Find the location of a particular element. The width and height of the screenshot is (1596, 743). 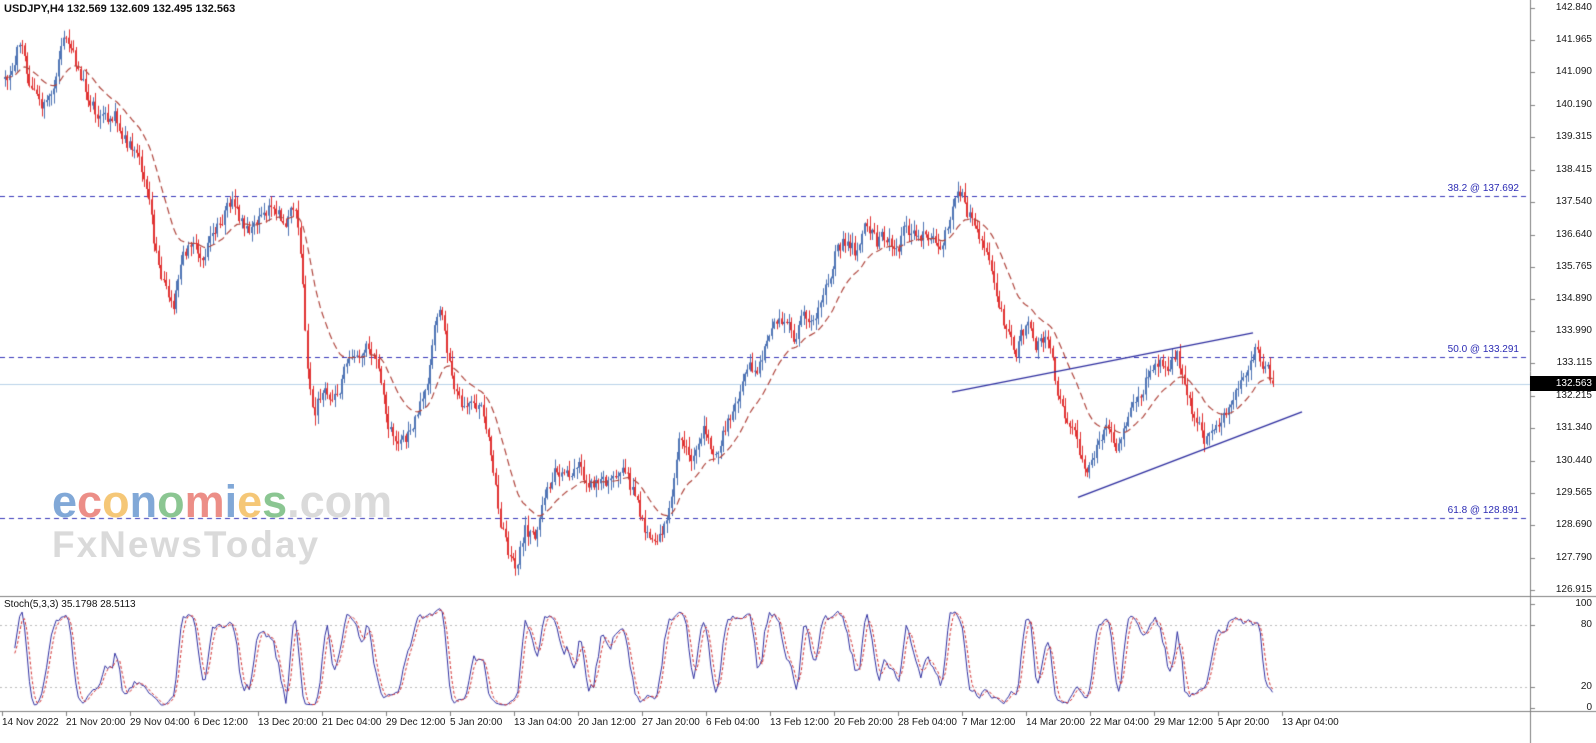

price-axis-label: 128.690 is located at coordinates (1573, 525).